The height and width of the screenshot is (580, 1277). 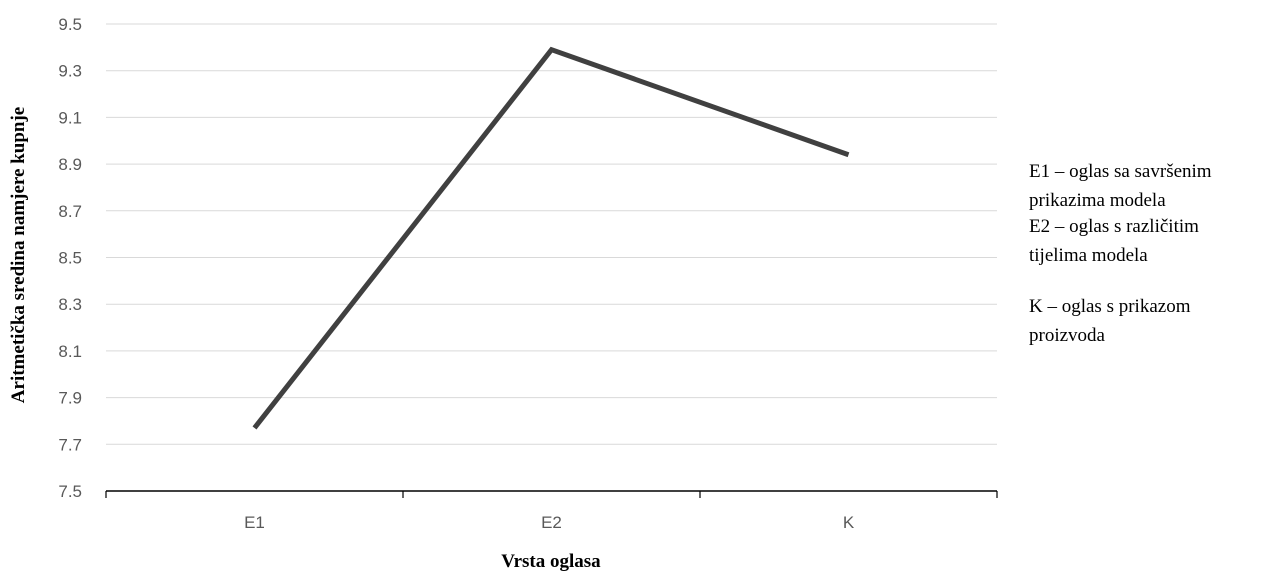 I want to click on x-tick-label: E1, so click(x=254, y=522).